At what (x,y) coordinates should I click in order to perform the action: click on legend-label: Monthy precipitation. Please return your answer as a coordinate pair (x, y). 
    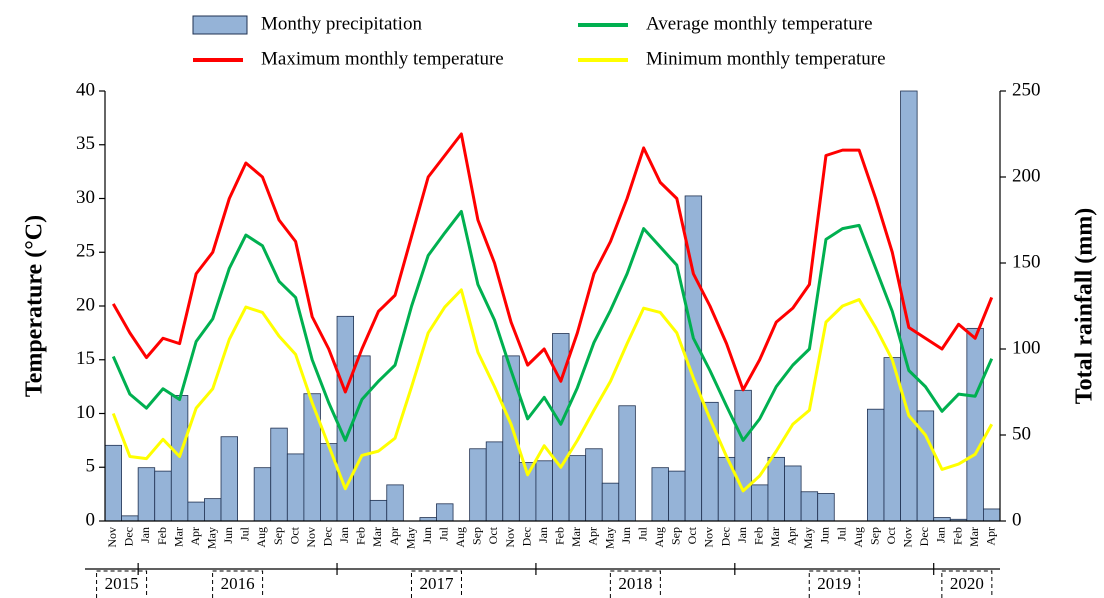
    Looking at the image, I should click on (341, 23).